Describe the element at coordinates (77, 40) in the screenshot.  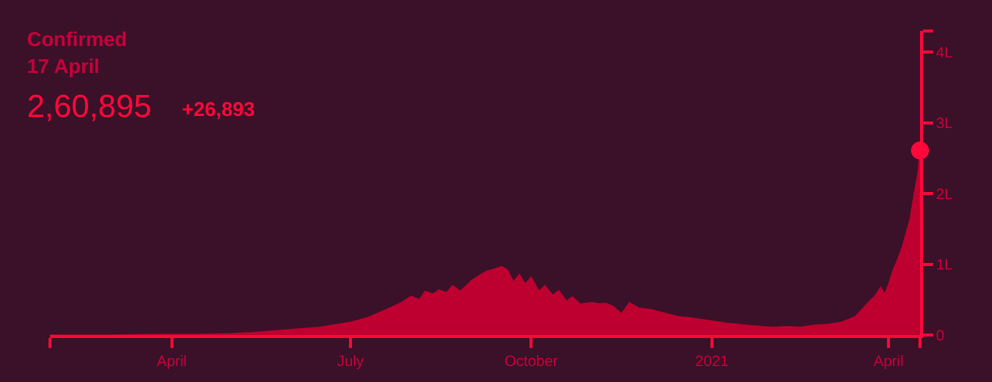
I see `chart-title: Confirmed` at that location.